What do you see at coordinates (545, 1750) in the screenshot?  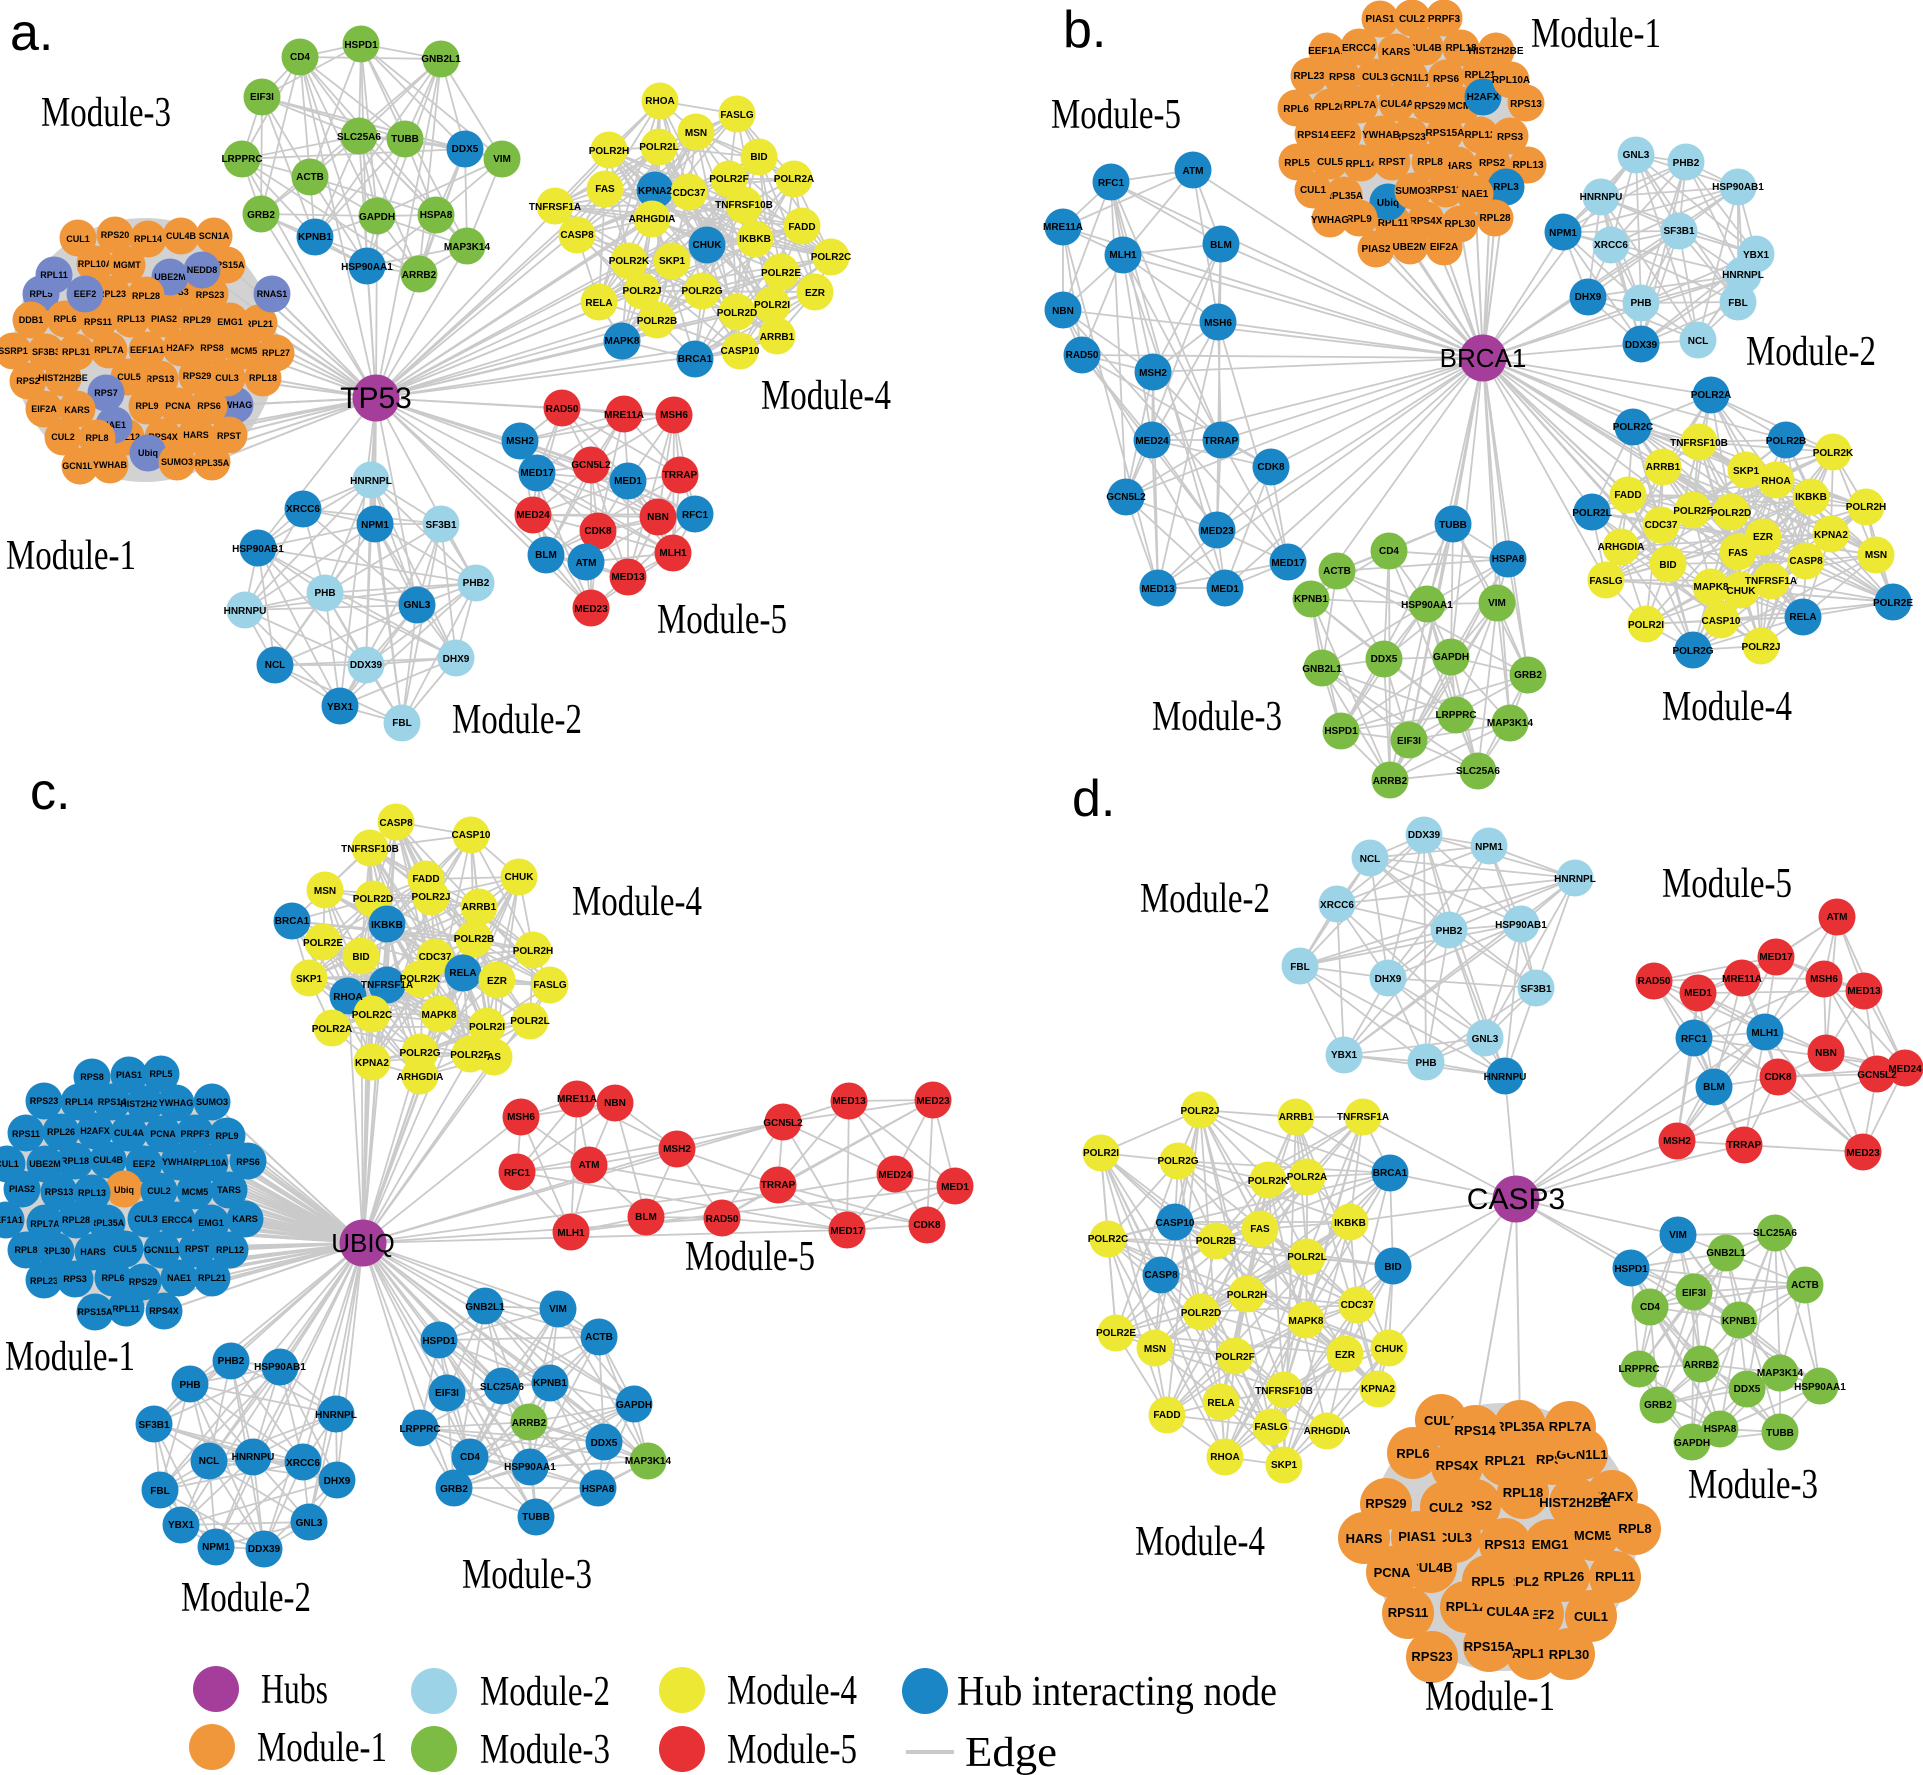 I see `svg-text: Module-3` at bounding box center [545, 1750].